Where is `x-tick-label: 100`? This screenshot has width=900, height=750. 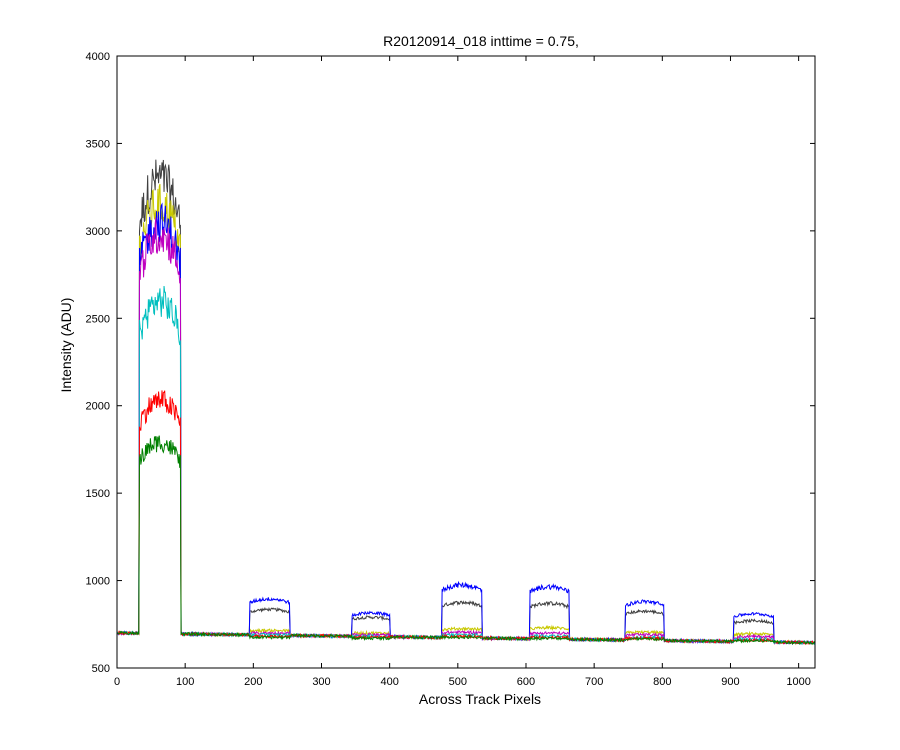
x-tick-label: 100 is located at coordinates (185, 682).